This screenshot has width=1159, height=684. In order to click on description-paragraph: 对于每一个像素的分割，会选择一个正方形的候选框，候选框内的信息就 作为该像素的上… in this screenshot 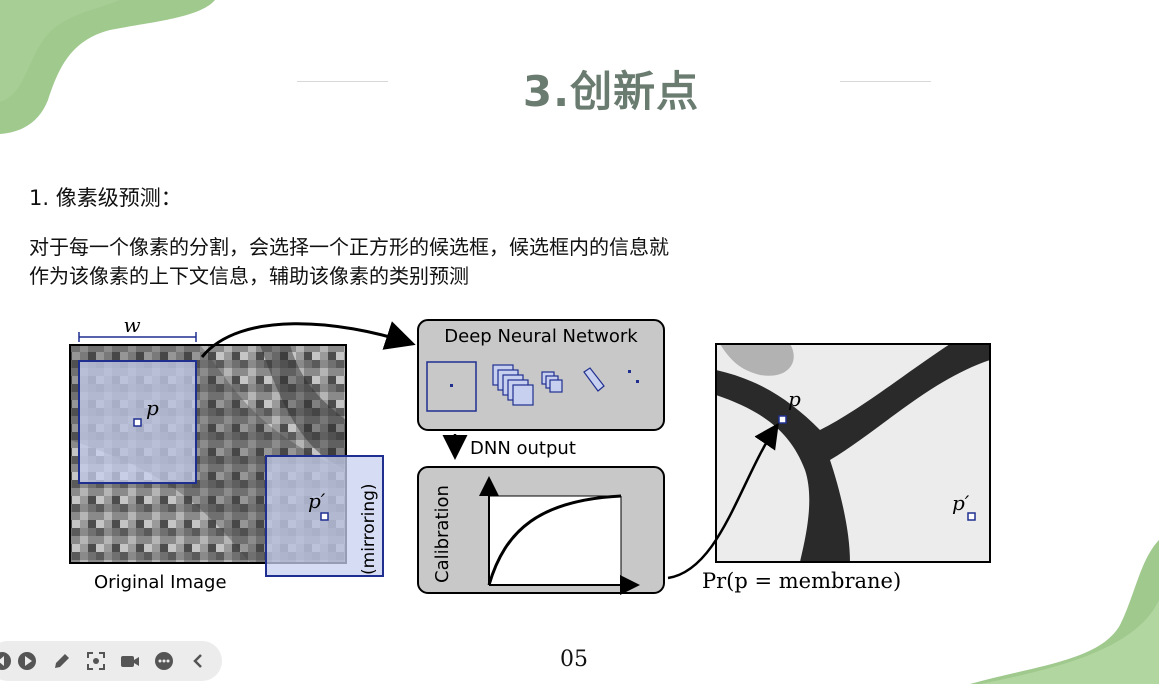, I will do `click(349, 262)`.